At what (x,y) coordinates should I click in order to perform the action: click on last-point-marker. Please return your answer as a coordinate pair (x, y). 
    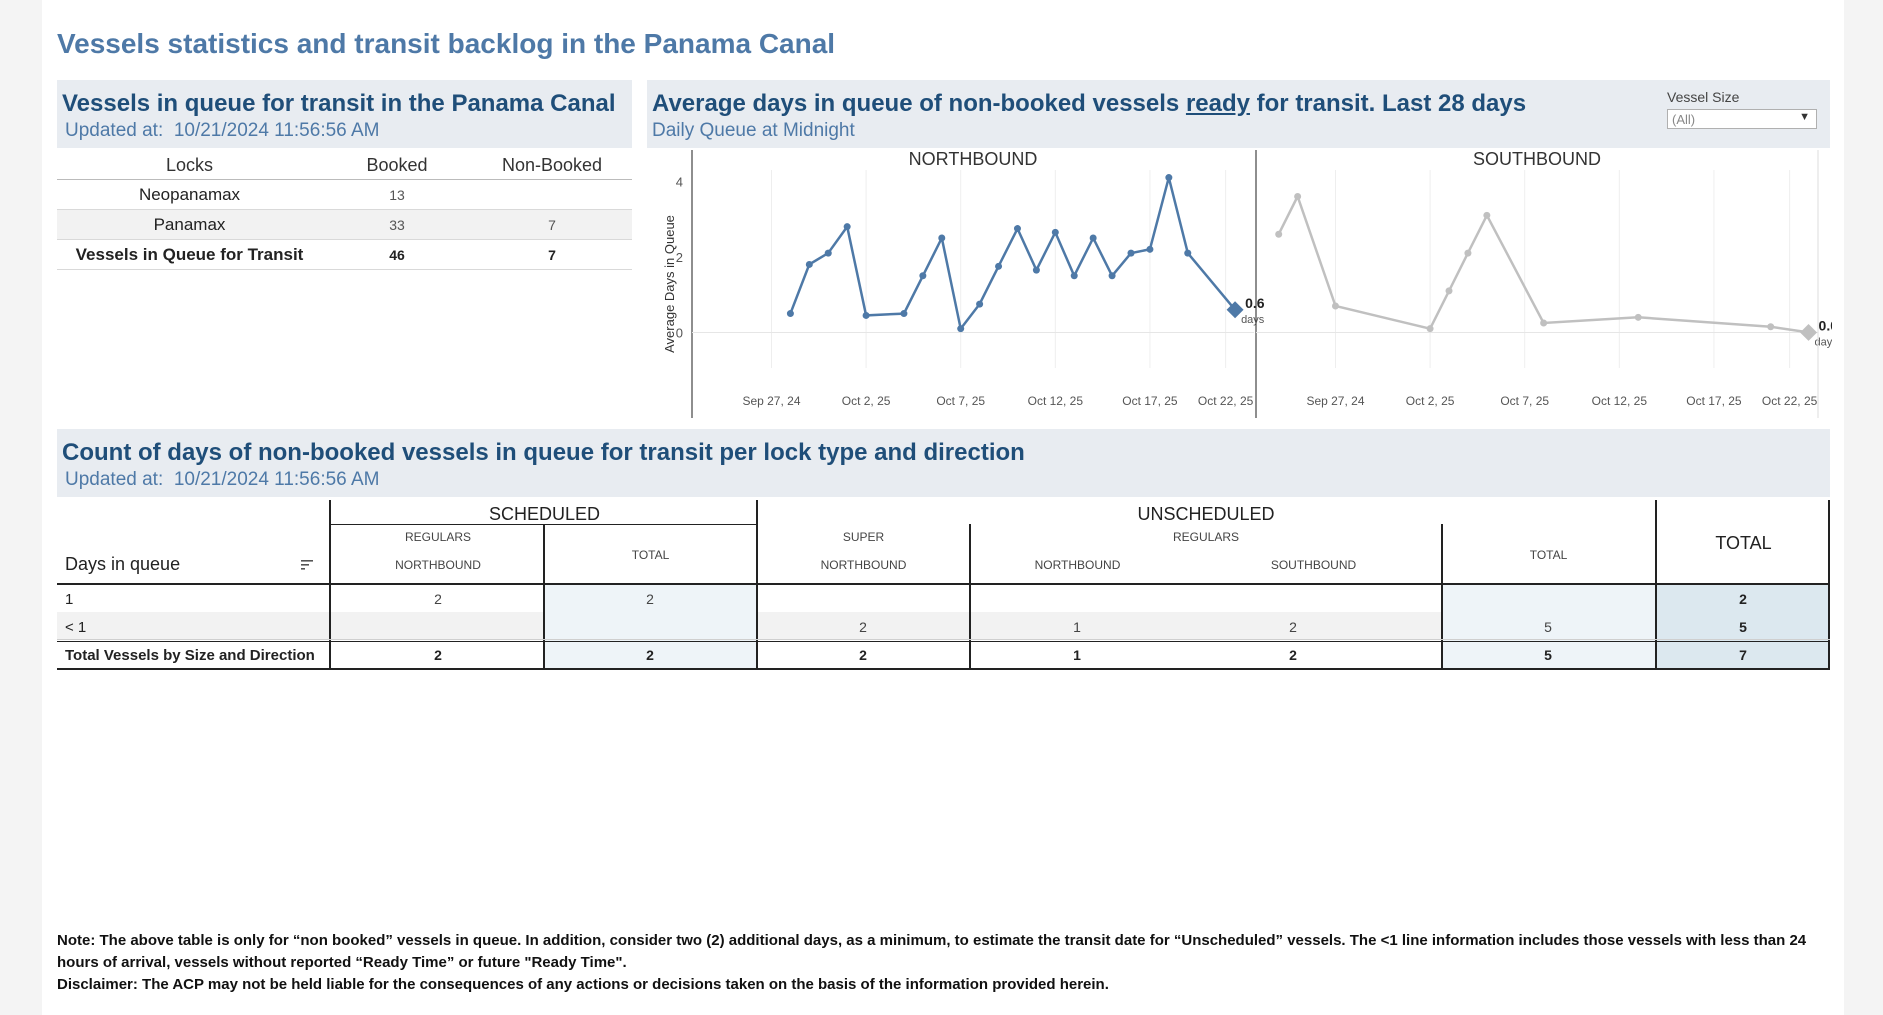
    Looking at the image, I should click on (1235, 310).